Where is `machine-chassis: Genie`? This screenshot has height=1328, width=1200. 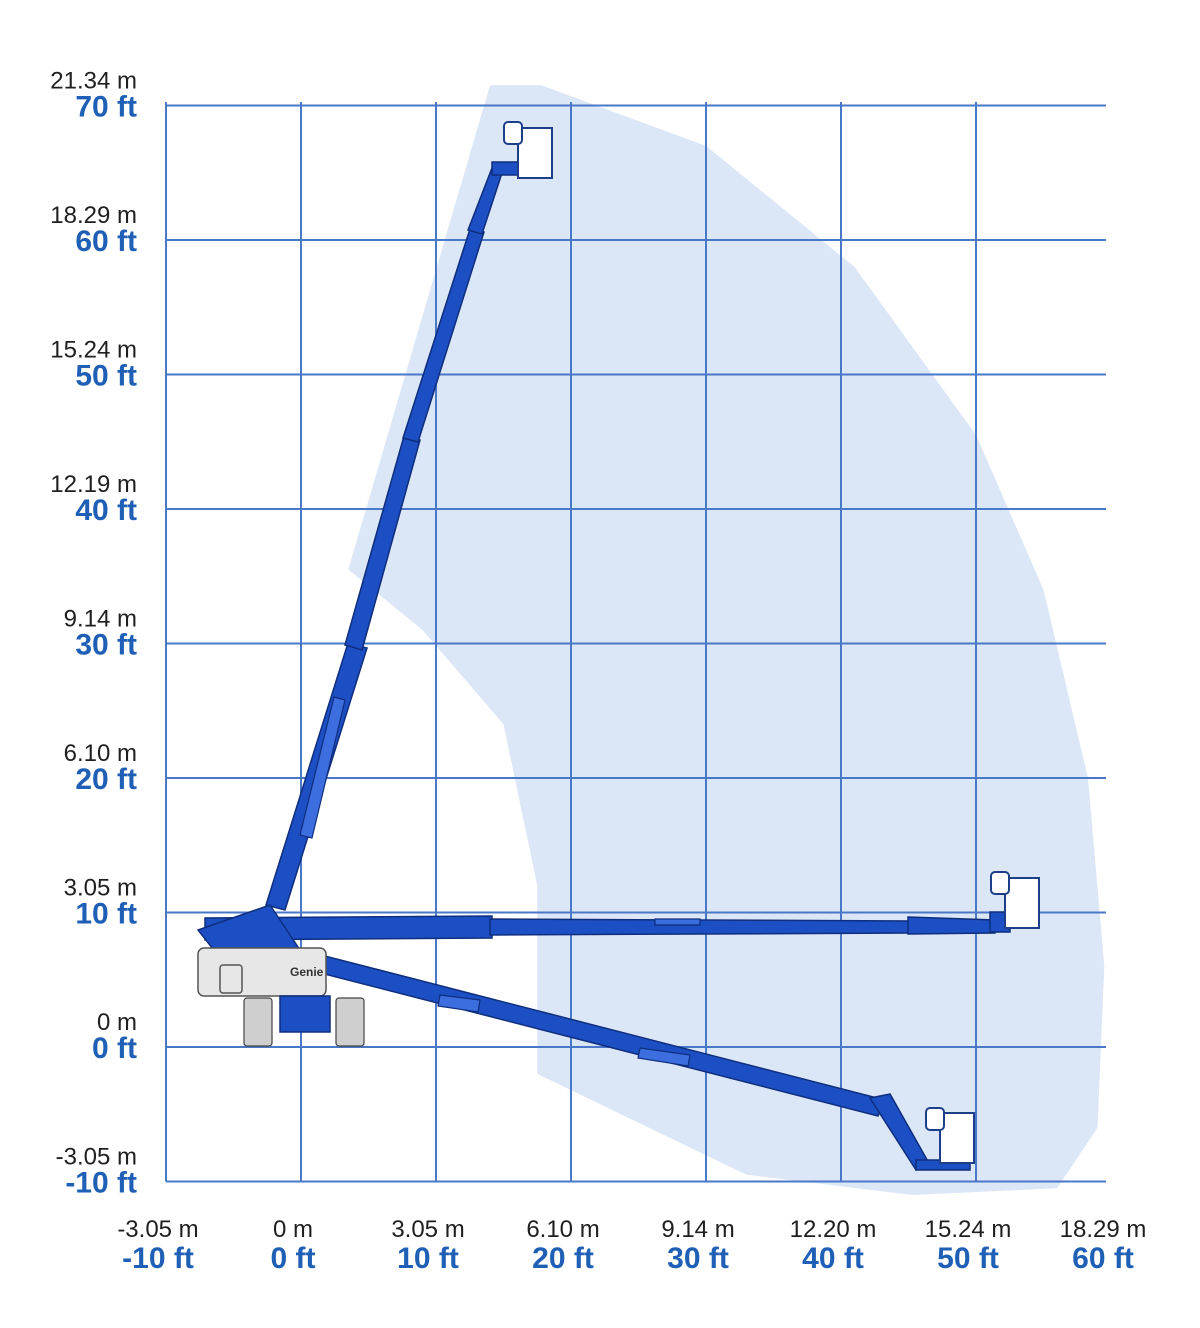 machine-chassis: Genie is located at coordinates (280, 975).